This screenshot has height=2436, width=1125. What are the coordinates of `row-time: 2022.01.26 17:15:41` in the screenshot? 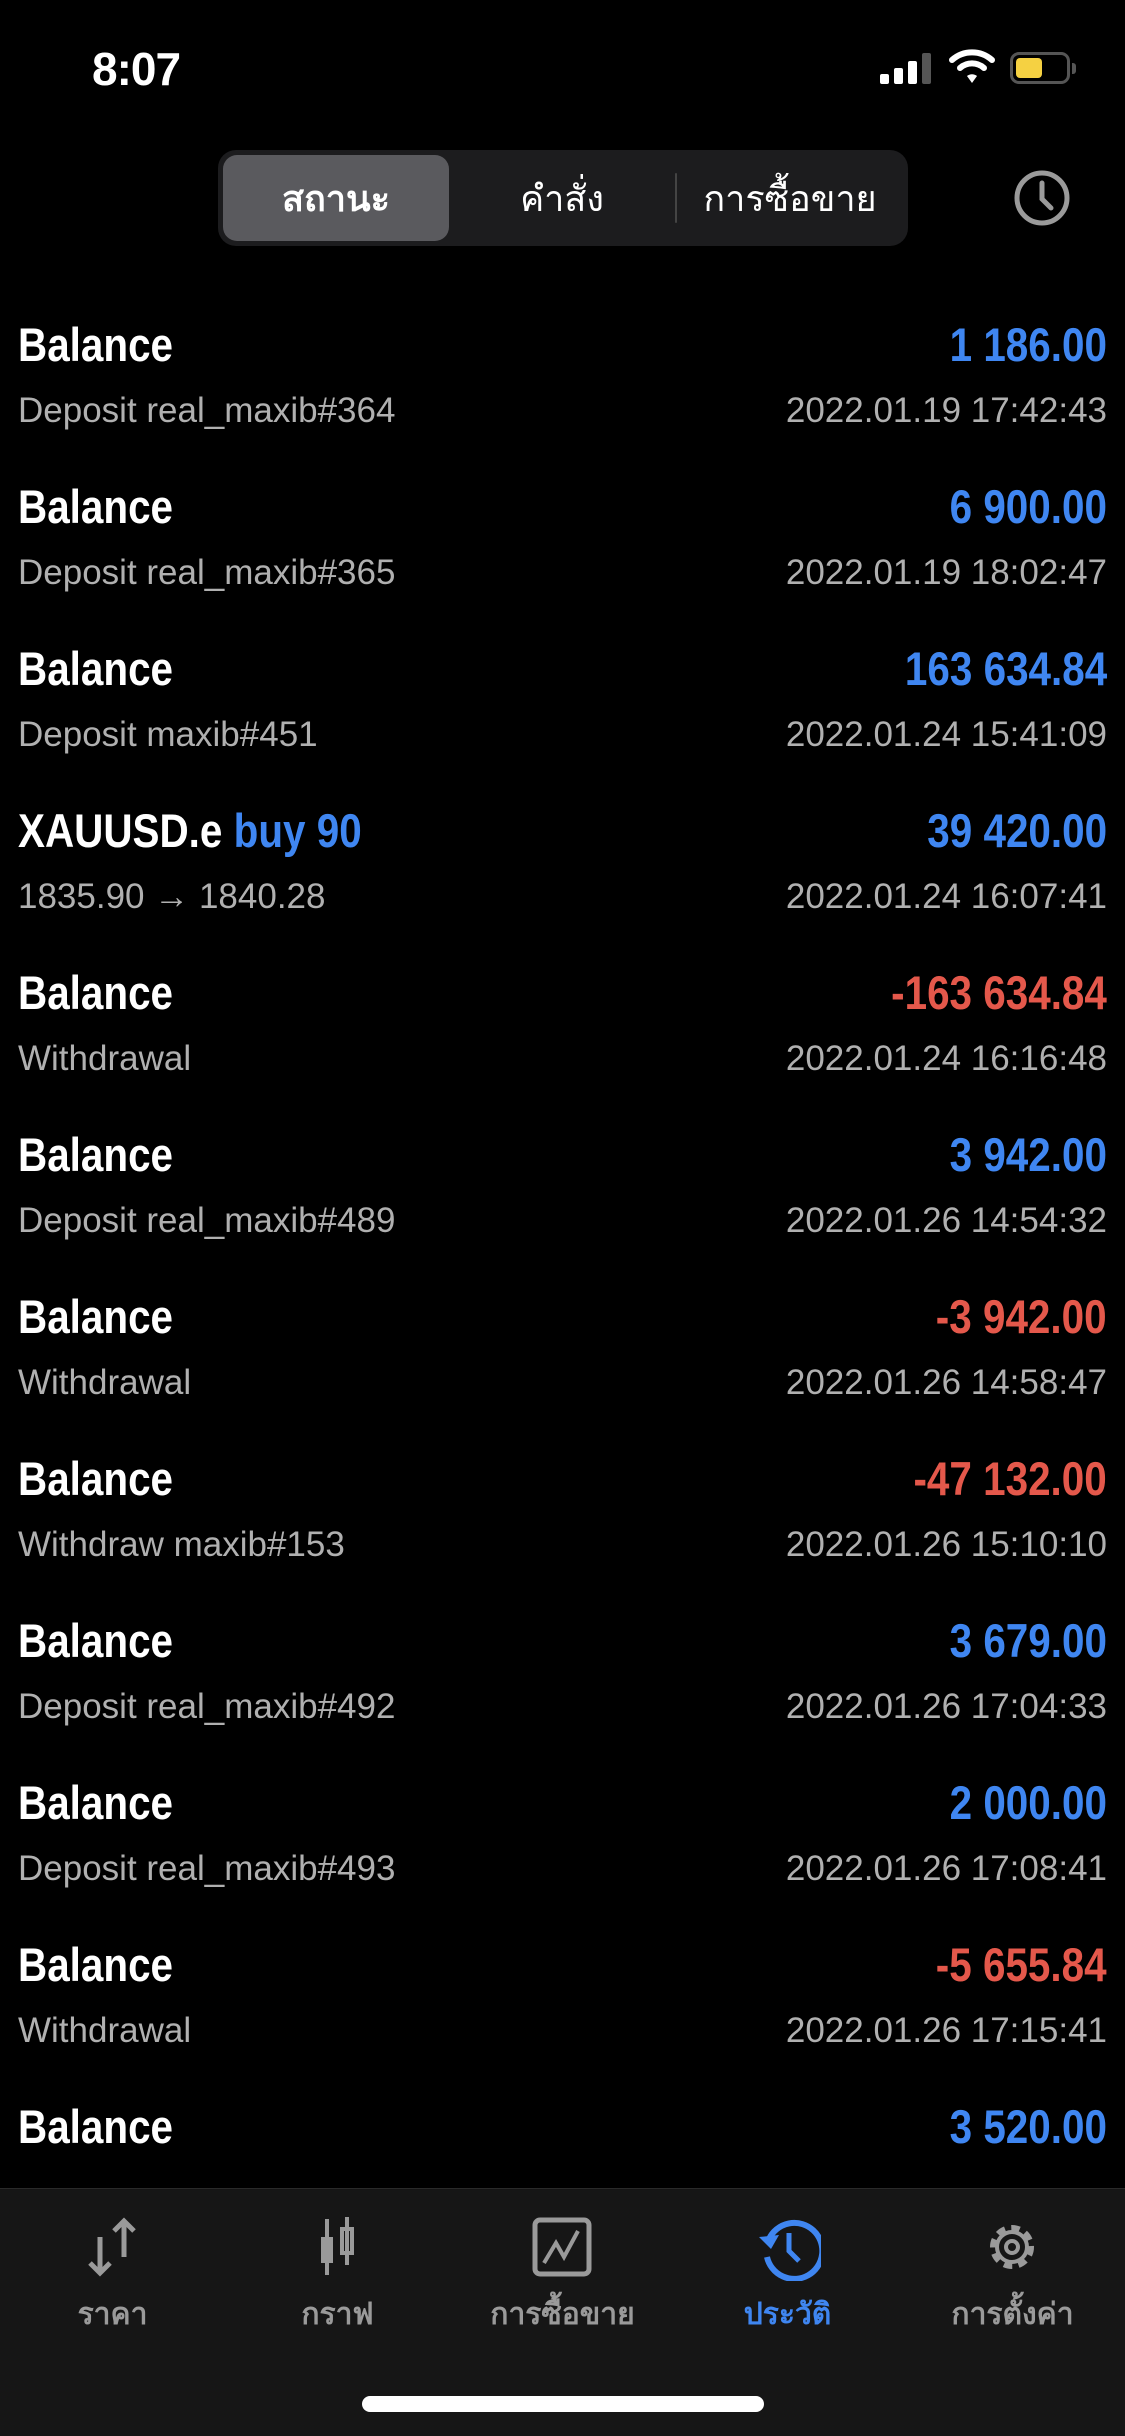 It's located at (946, 2030).